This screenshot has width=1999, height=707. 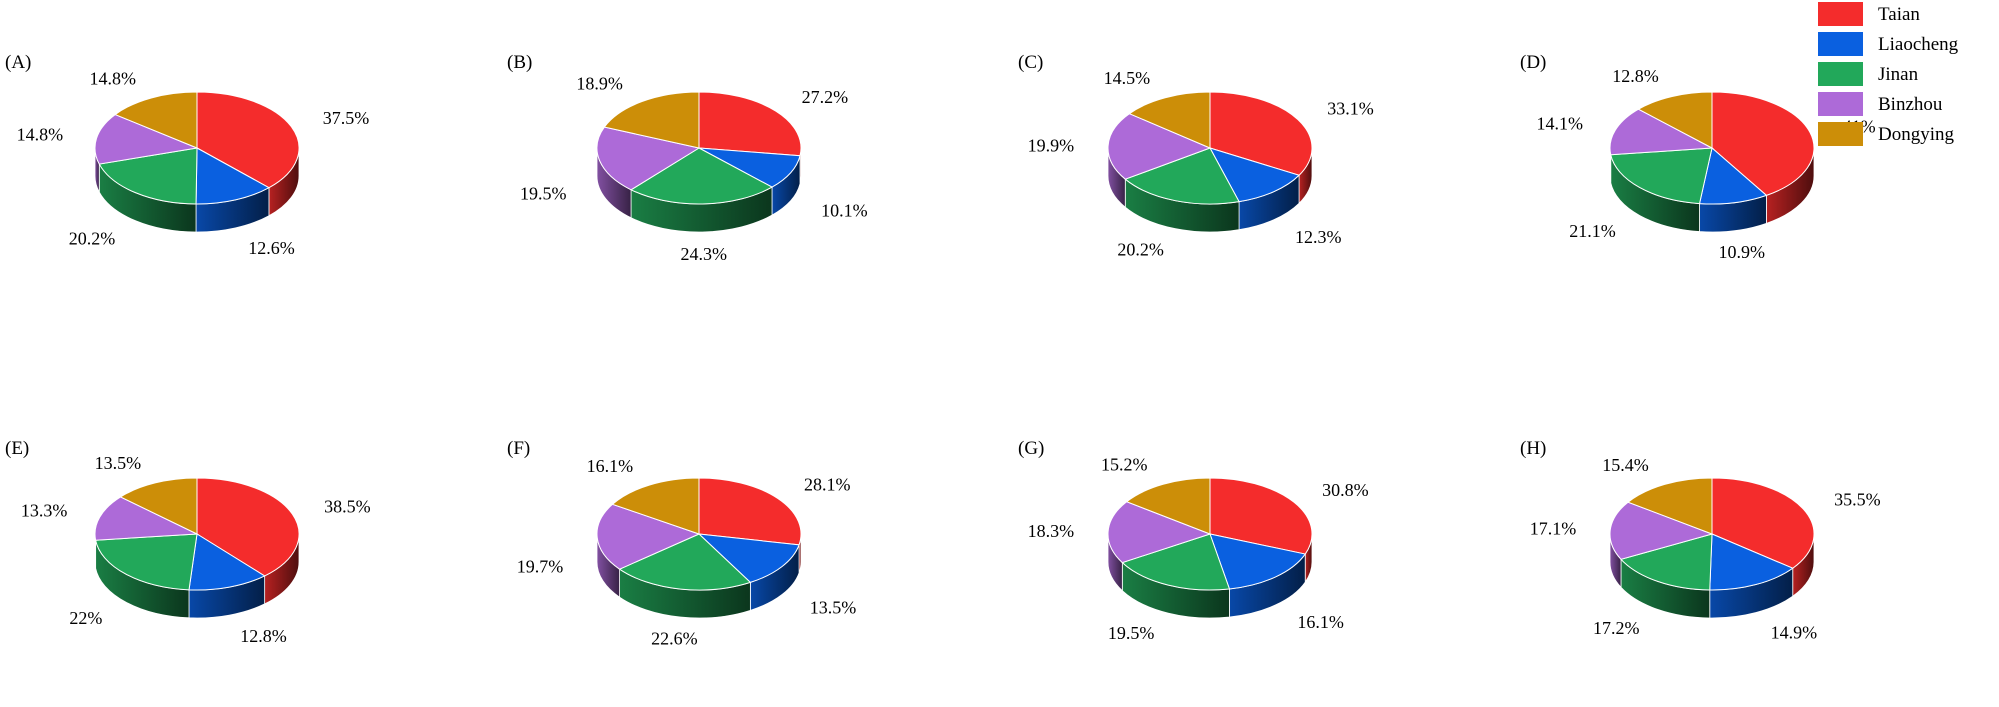 I want to click on value-label-liaocheng: 12.6%, so click(x=271, y=248).